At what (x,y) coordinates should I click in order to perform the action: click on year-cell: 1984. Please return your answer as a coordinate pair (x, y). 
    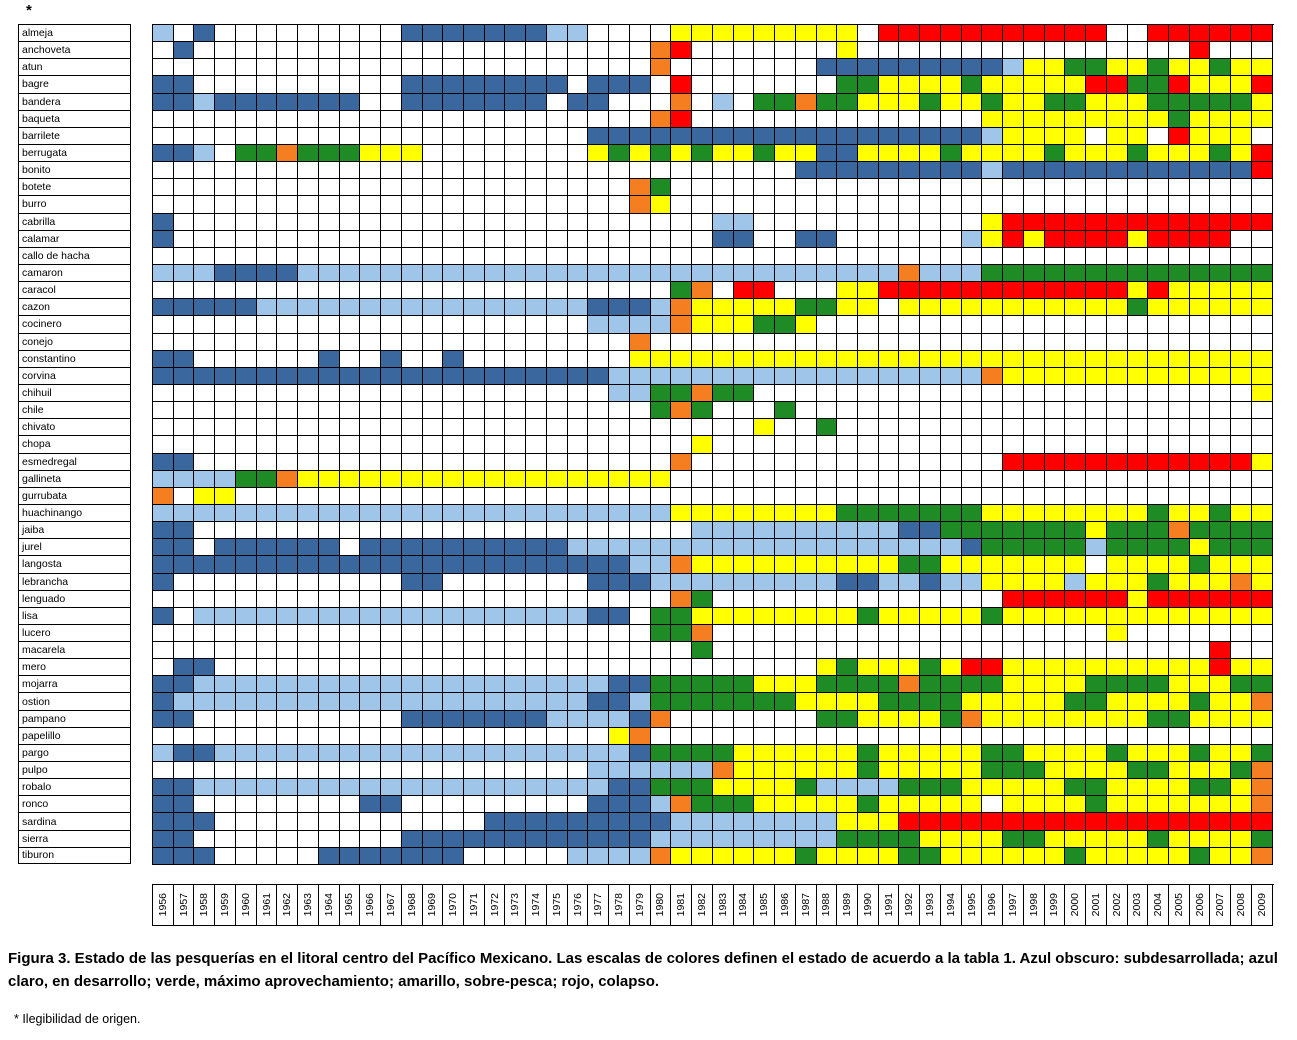
    Looking at the image, I should click on (744, 905).